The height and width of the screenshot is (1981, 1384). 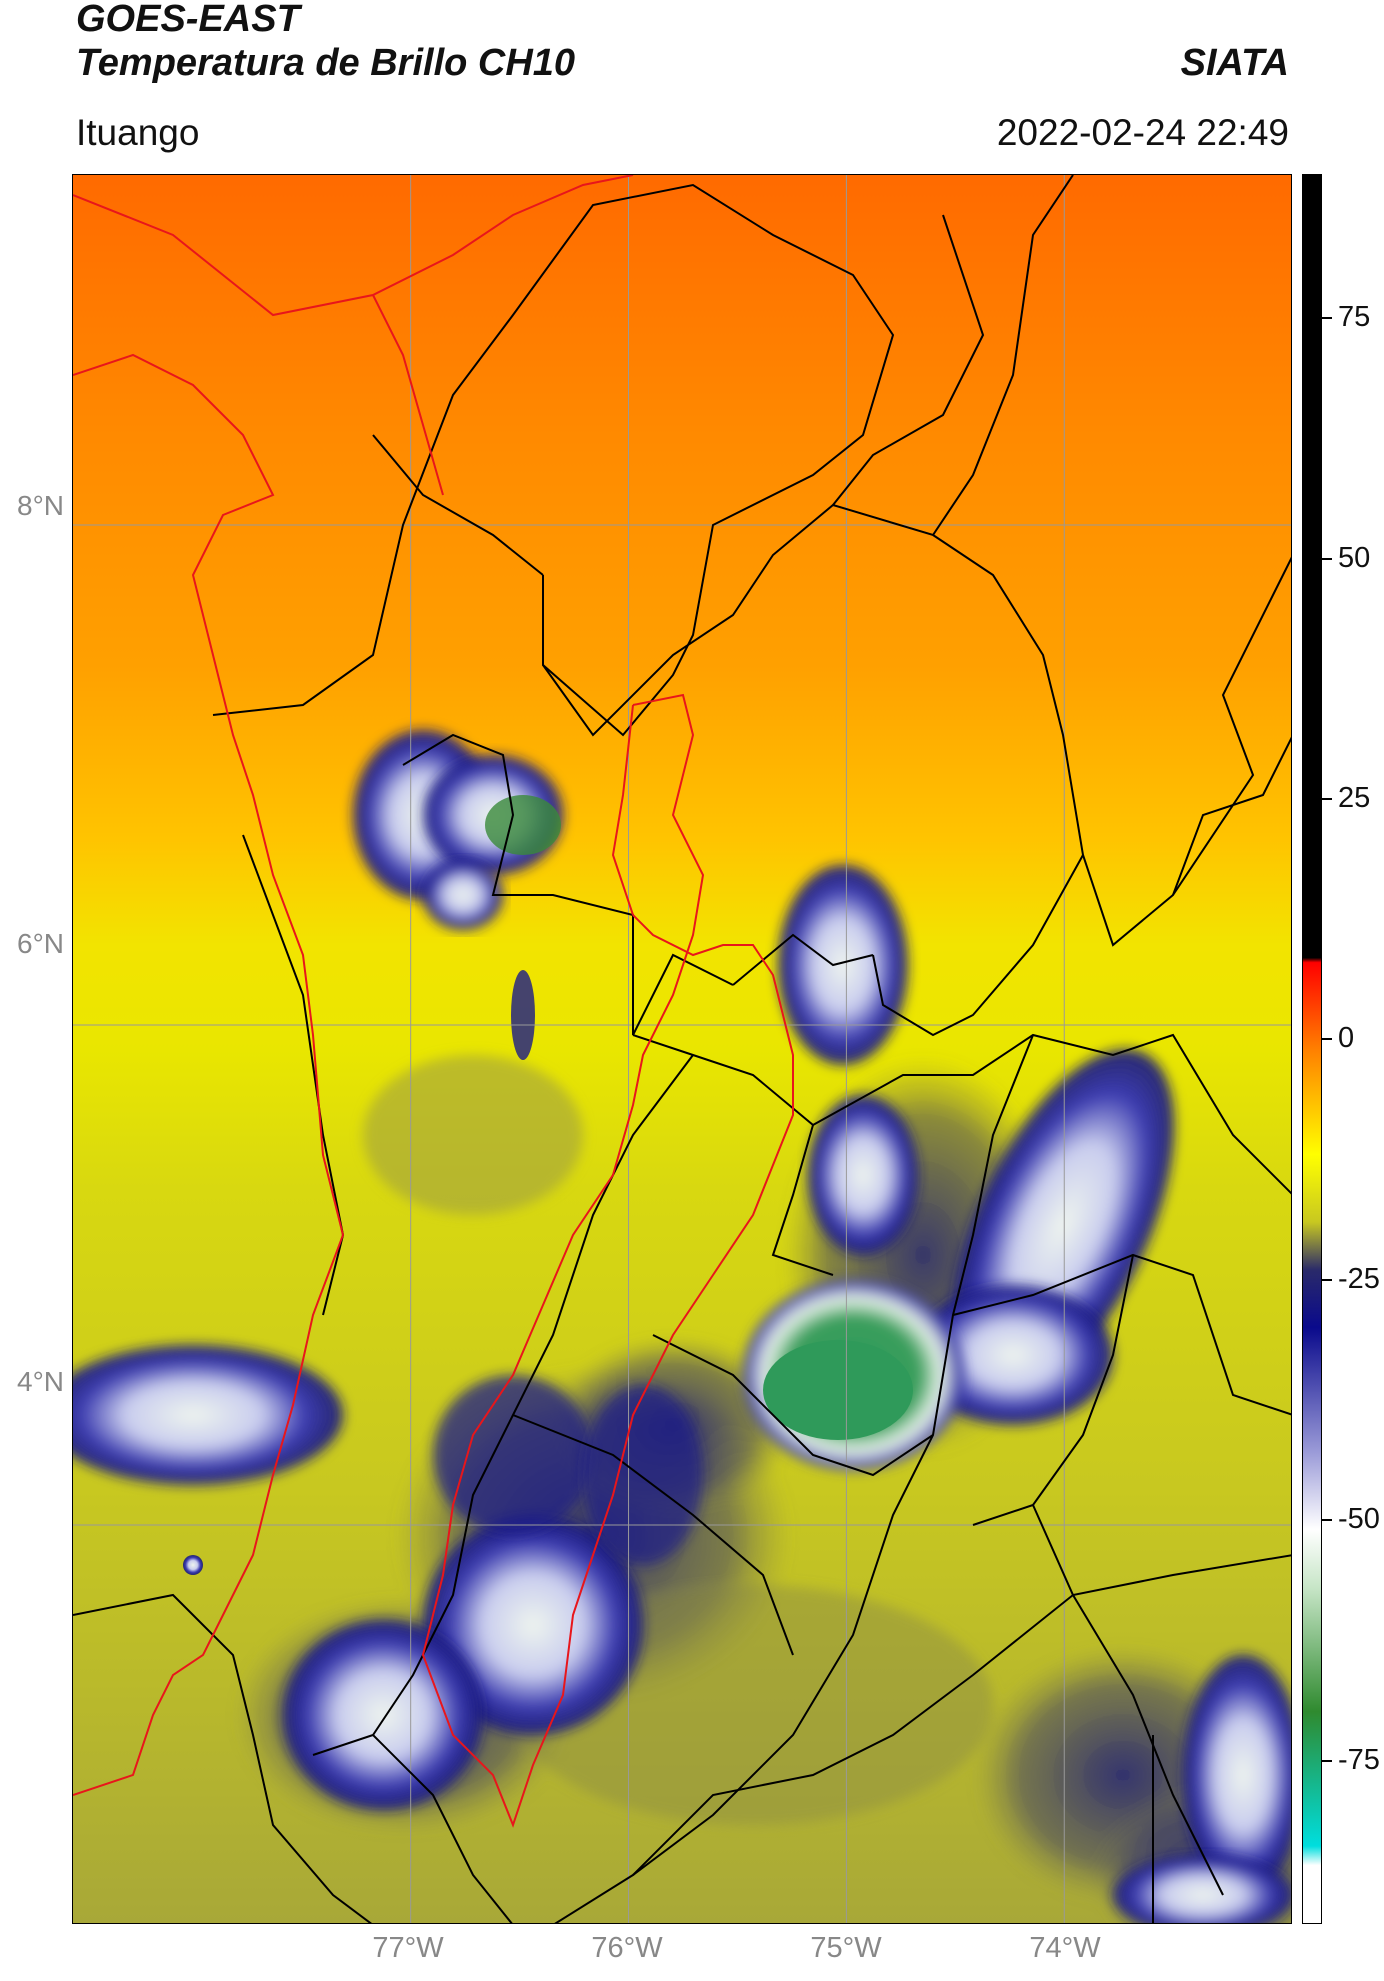 I want to click on colorbar-tick-label: -50, so click(x=1359, y=1519).